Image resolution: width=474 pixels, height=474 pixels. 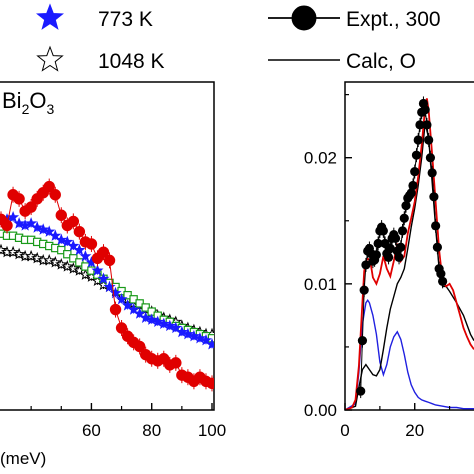 What do you see at coordinates (393, 19) in the screenshot?
I see `legend-label-expt: Expt., 300` at bounding box center [393, 19].